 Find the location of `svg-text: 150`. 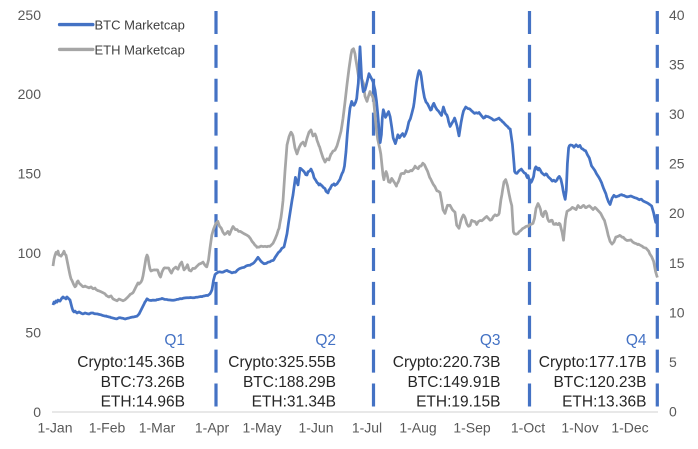

svg-text: 150 is located at coordinates (30, 174).